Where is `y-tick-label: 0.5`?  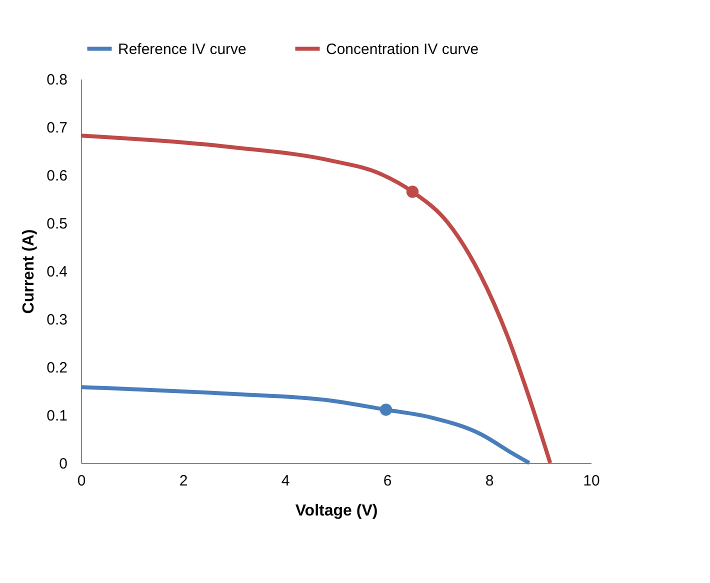 y-tick-label: 0.5 is located at coordinates (57, 224).